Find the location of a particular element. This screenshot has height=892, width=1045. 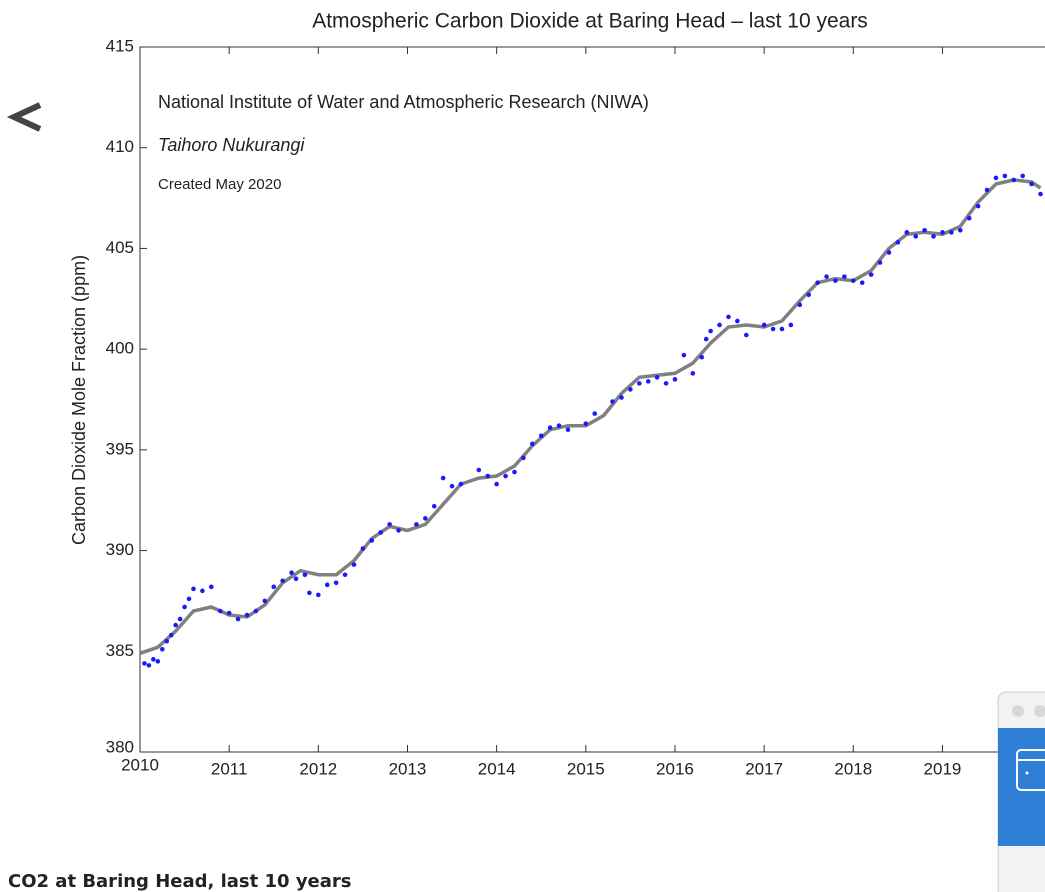

x-tick-label: 2018 is located at coordinates (853, 768).